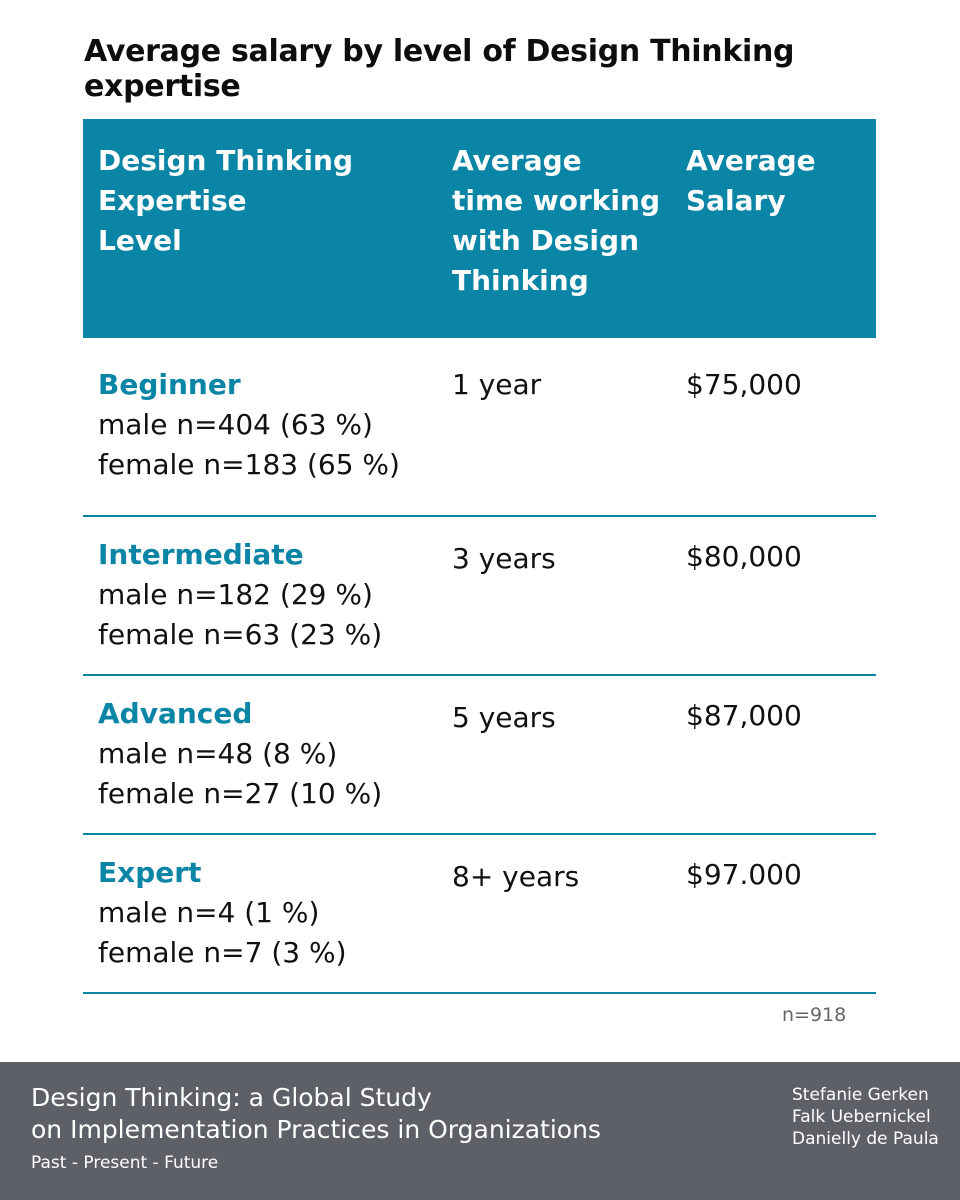  Describe the element at coordinates (249, 464) in the screenshot. I see `female-count: female n=183 (65 %)` at that location.